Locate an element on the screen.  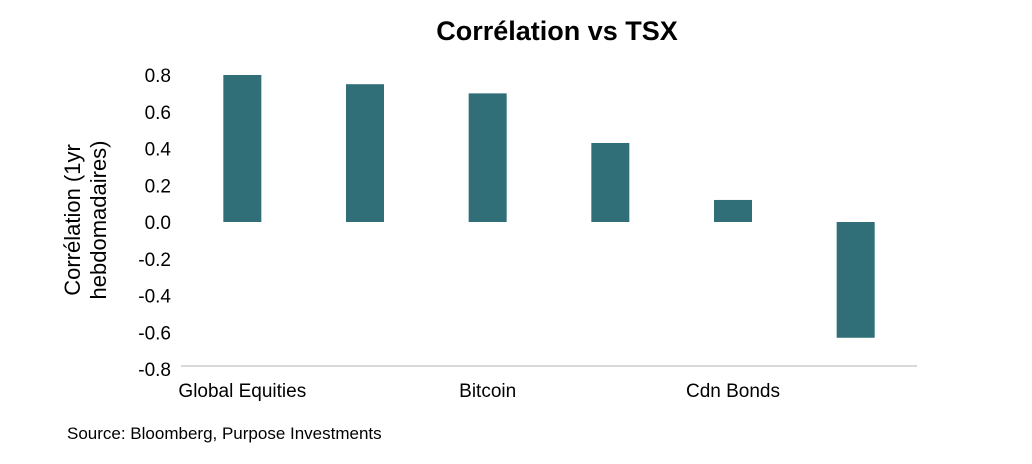
y-axis-label-line-2: hebdomadaires) is located at coordinates (98, 220).